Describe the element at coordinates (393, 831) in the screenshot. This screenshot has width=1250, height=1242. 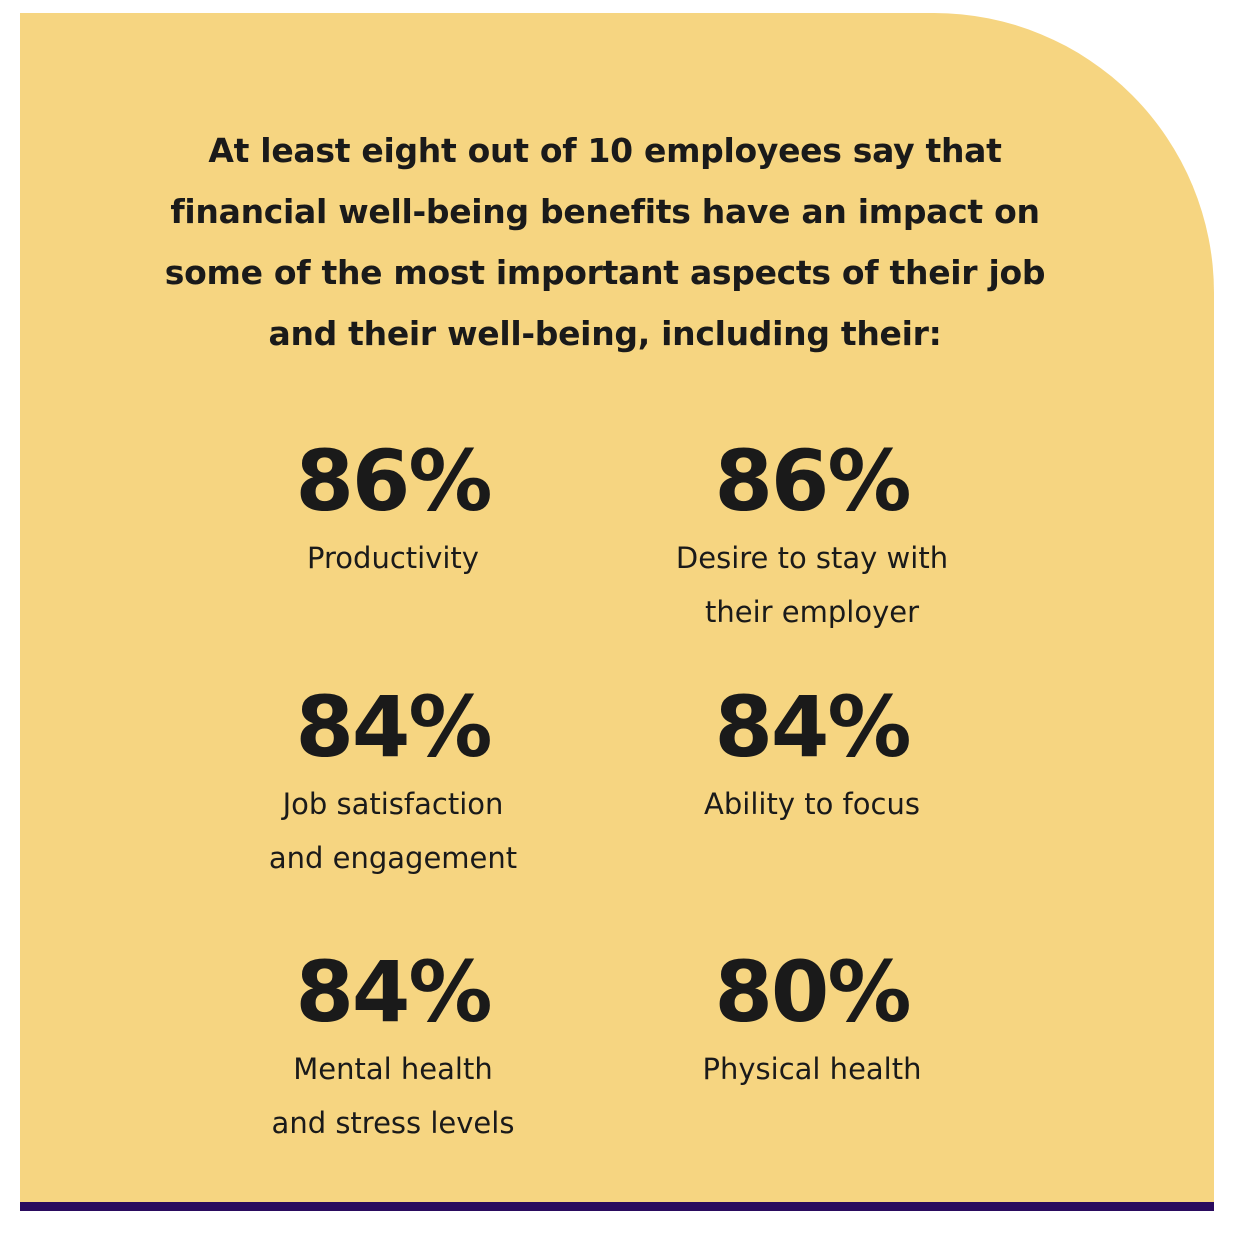
I see `stat-label: Job satisfaction and engagement` at that location.